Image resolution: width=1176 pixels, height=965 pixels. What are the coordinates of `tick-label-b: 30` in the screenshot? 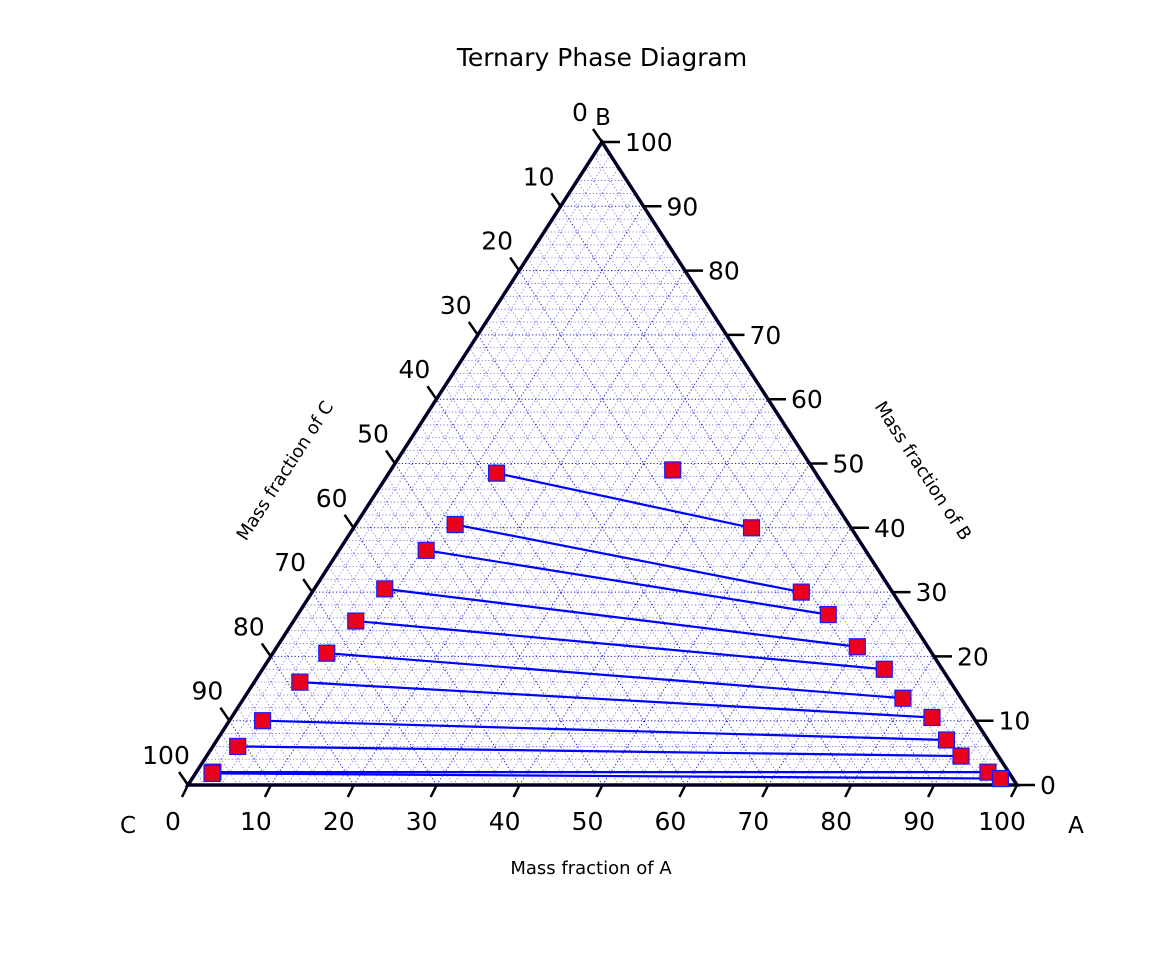 It's located at (932, 592).